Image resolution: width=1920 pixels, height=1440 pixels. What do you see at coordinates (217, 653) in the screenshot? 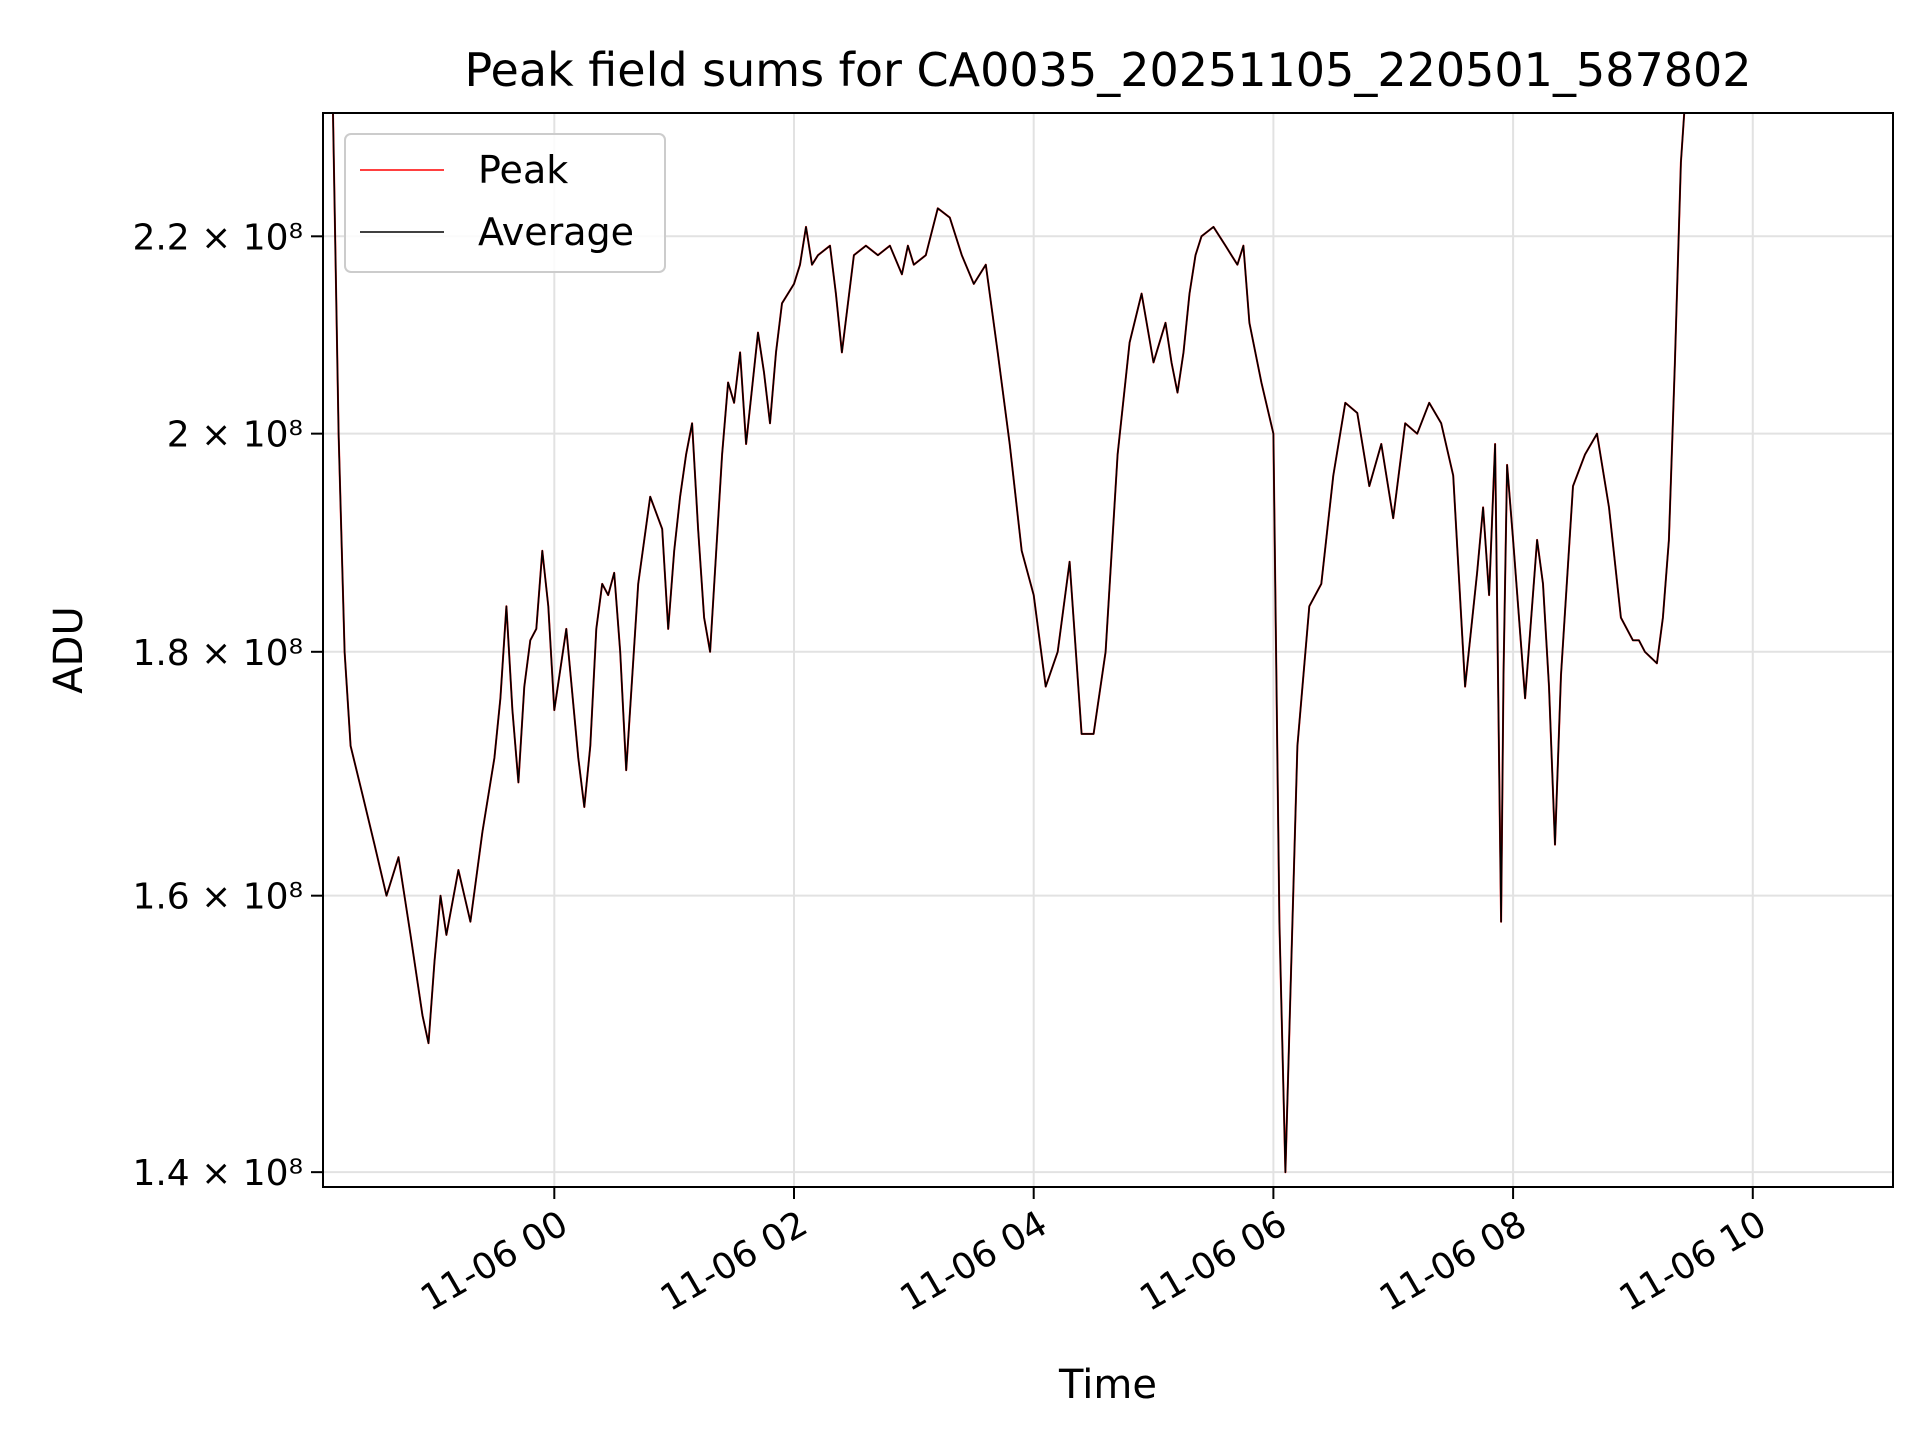
I see `y-tick-label-2: 1.8 × 10⁸` at bounding box center [217, 653].